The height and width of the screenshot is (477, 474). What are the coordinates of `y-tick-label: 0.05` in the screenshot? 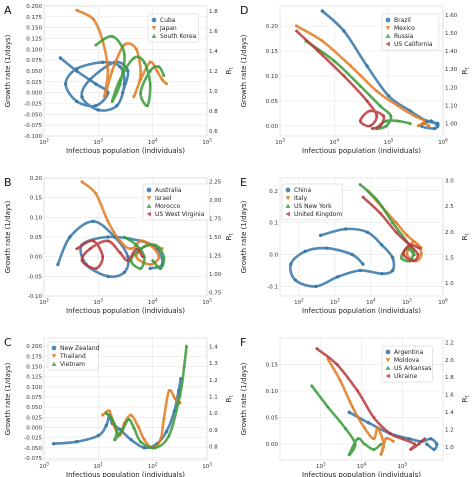 It's located at (36, 238).